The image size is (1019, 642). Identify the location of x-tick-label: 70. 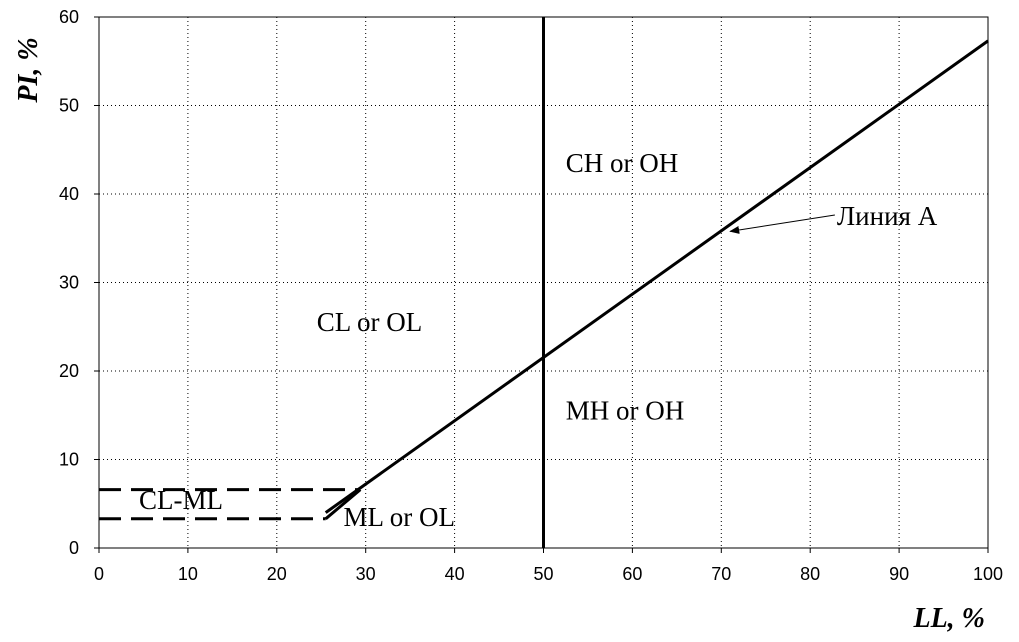
(721, 574).